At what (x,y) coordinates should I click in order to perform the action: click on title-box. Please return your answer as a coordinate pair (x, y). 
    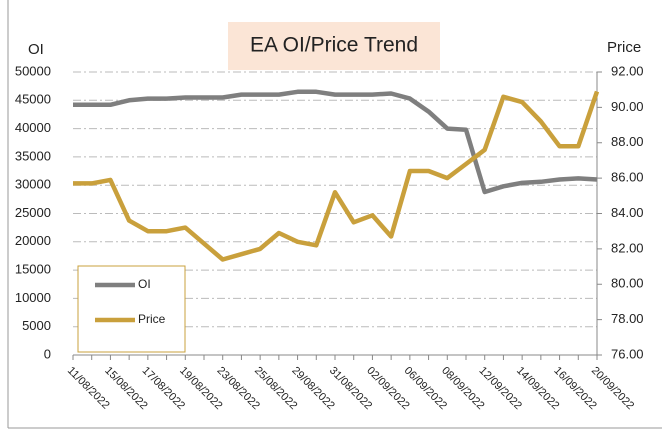
    Looking at the image, I should click on (334, 46).